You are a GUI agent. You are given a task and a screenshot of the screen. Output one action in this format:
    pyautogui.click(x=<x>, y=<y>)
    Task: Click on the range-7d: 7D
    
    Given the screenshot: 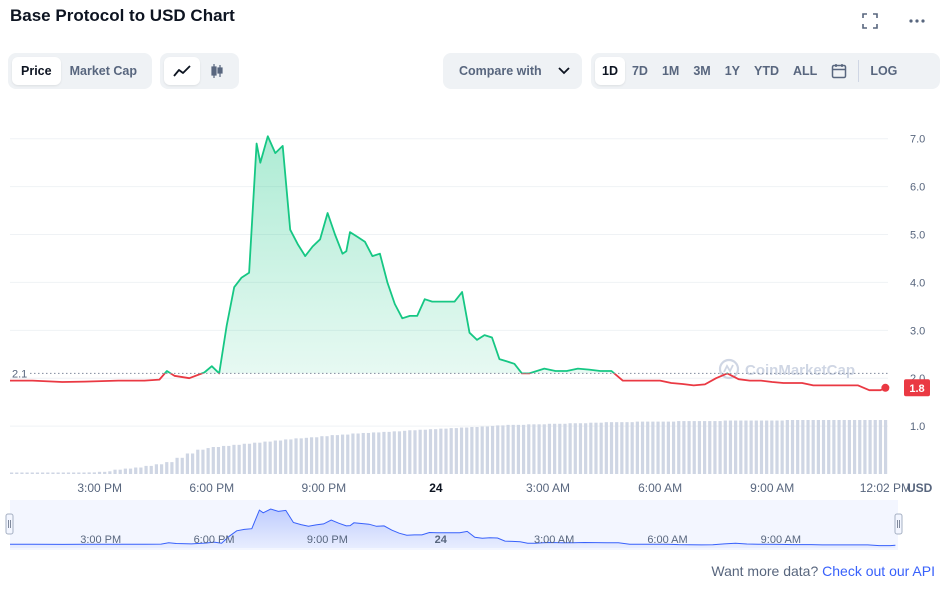 What is the action you would take?
    pyautogui.click(x=639, y=71)
    